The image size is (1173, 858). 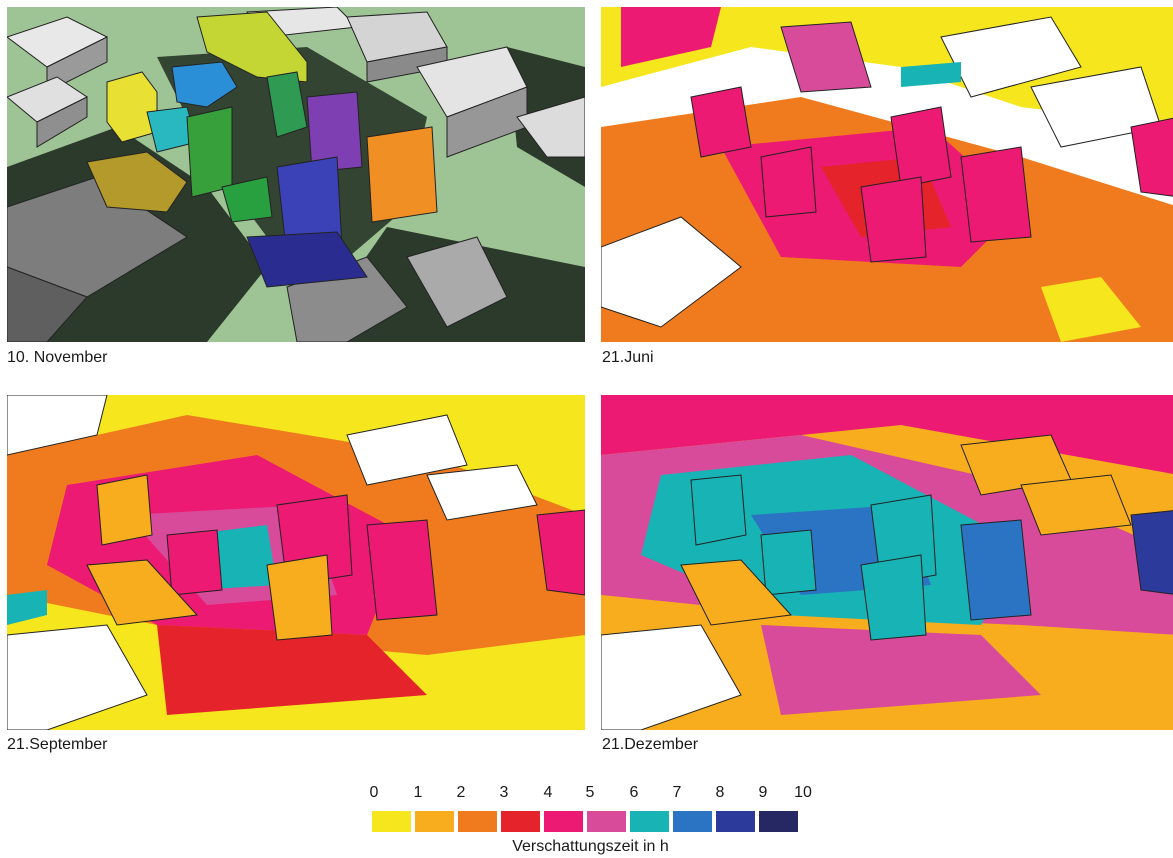 What do you see at coordinates (803, 792) in the screenshot?
I see `legend-tick: 10` at bounding box center [803, 792].